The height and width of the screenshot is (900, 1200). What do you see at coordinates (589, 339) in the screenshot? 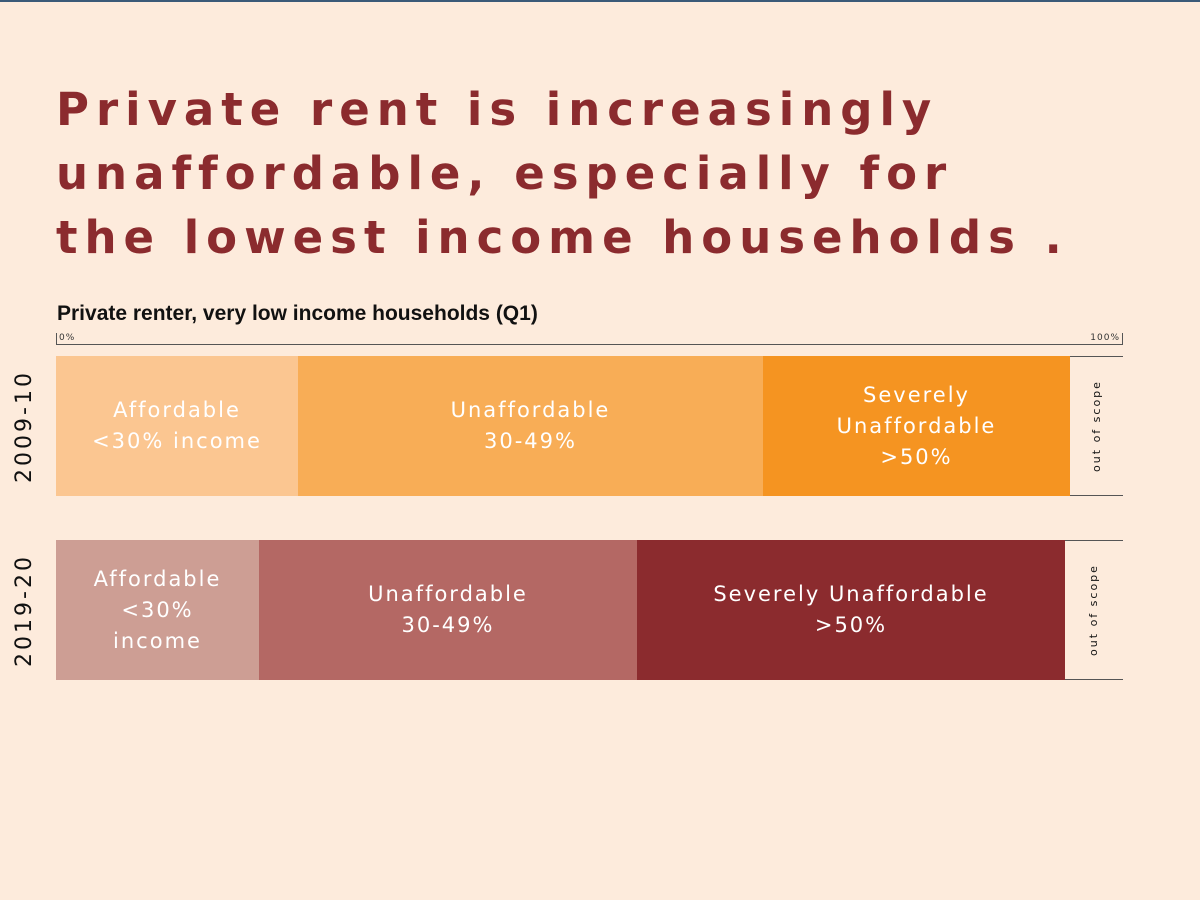
I see `percent-scale: 0% 100%` at bounding box center [589, 339].